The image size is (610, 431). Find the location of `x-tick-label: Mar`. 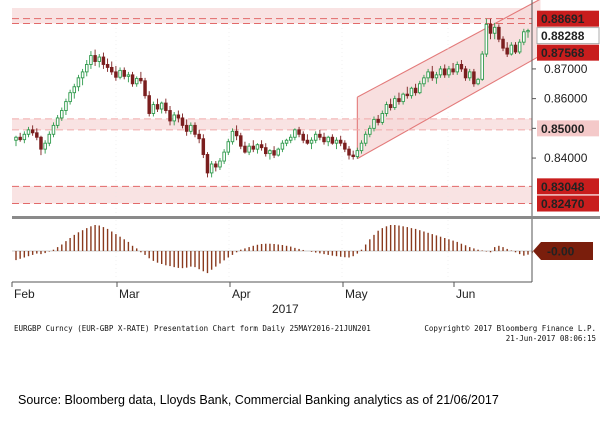

x-tick-label: Mar is located at coordinates (129, 294).